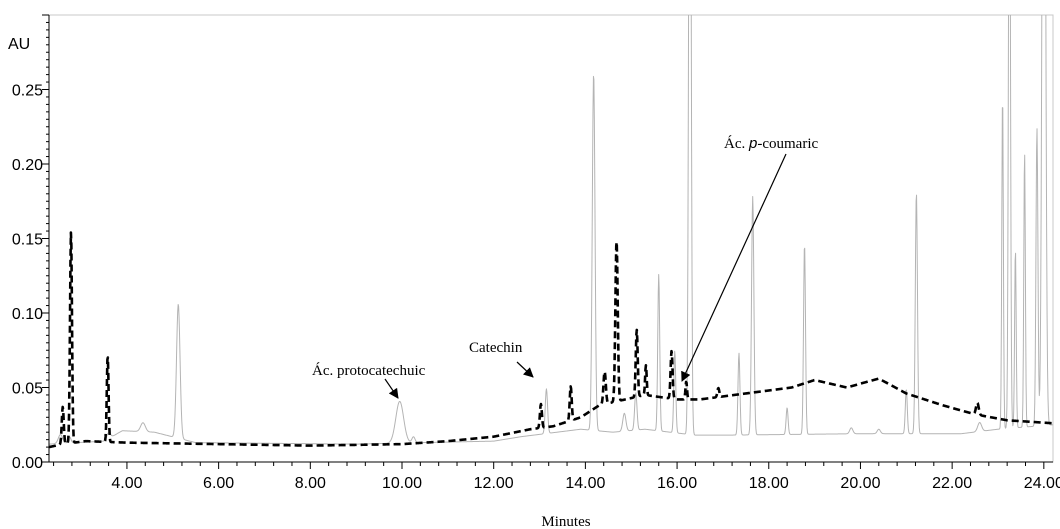 This screenshot has height=529, width=1060. What do you see at coordinates (27, 314) in the screenshot?
I see `y-tick-label: 0.10` at bounding box center [27, 314].